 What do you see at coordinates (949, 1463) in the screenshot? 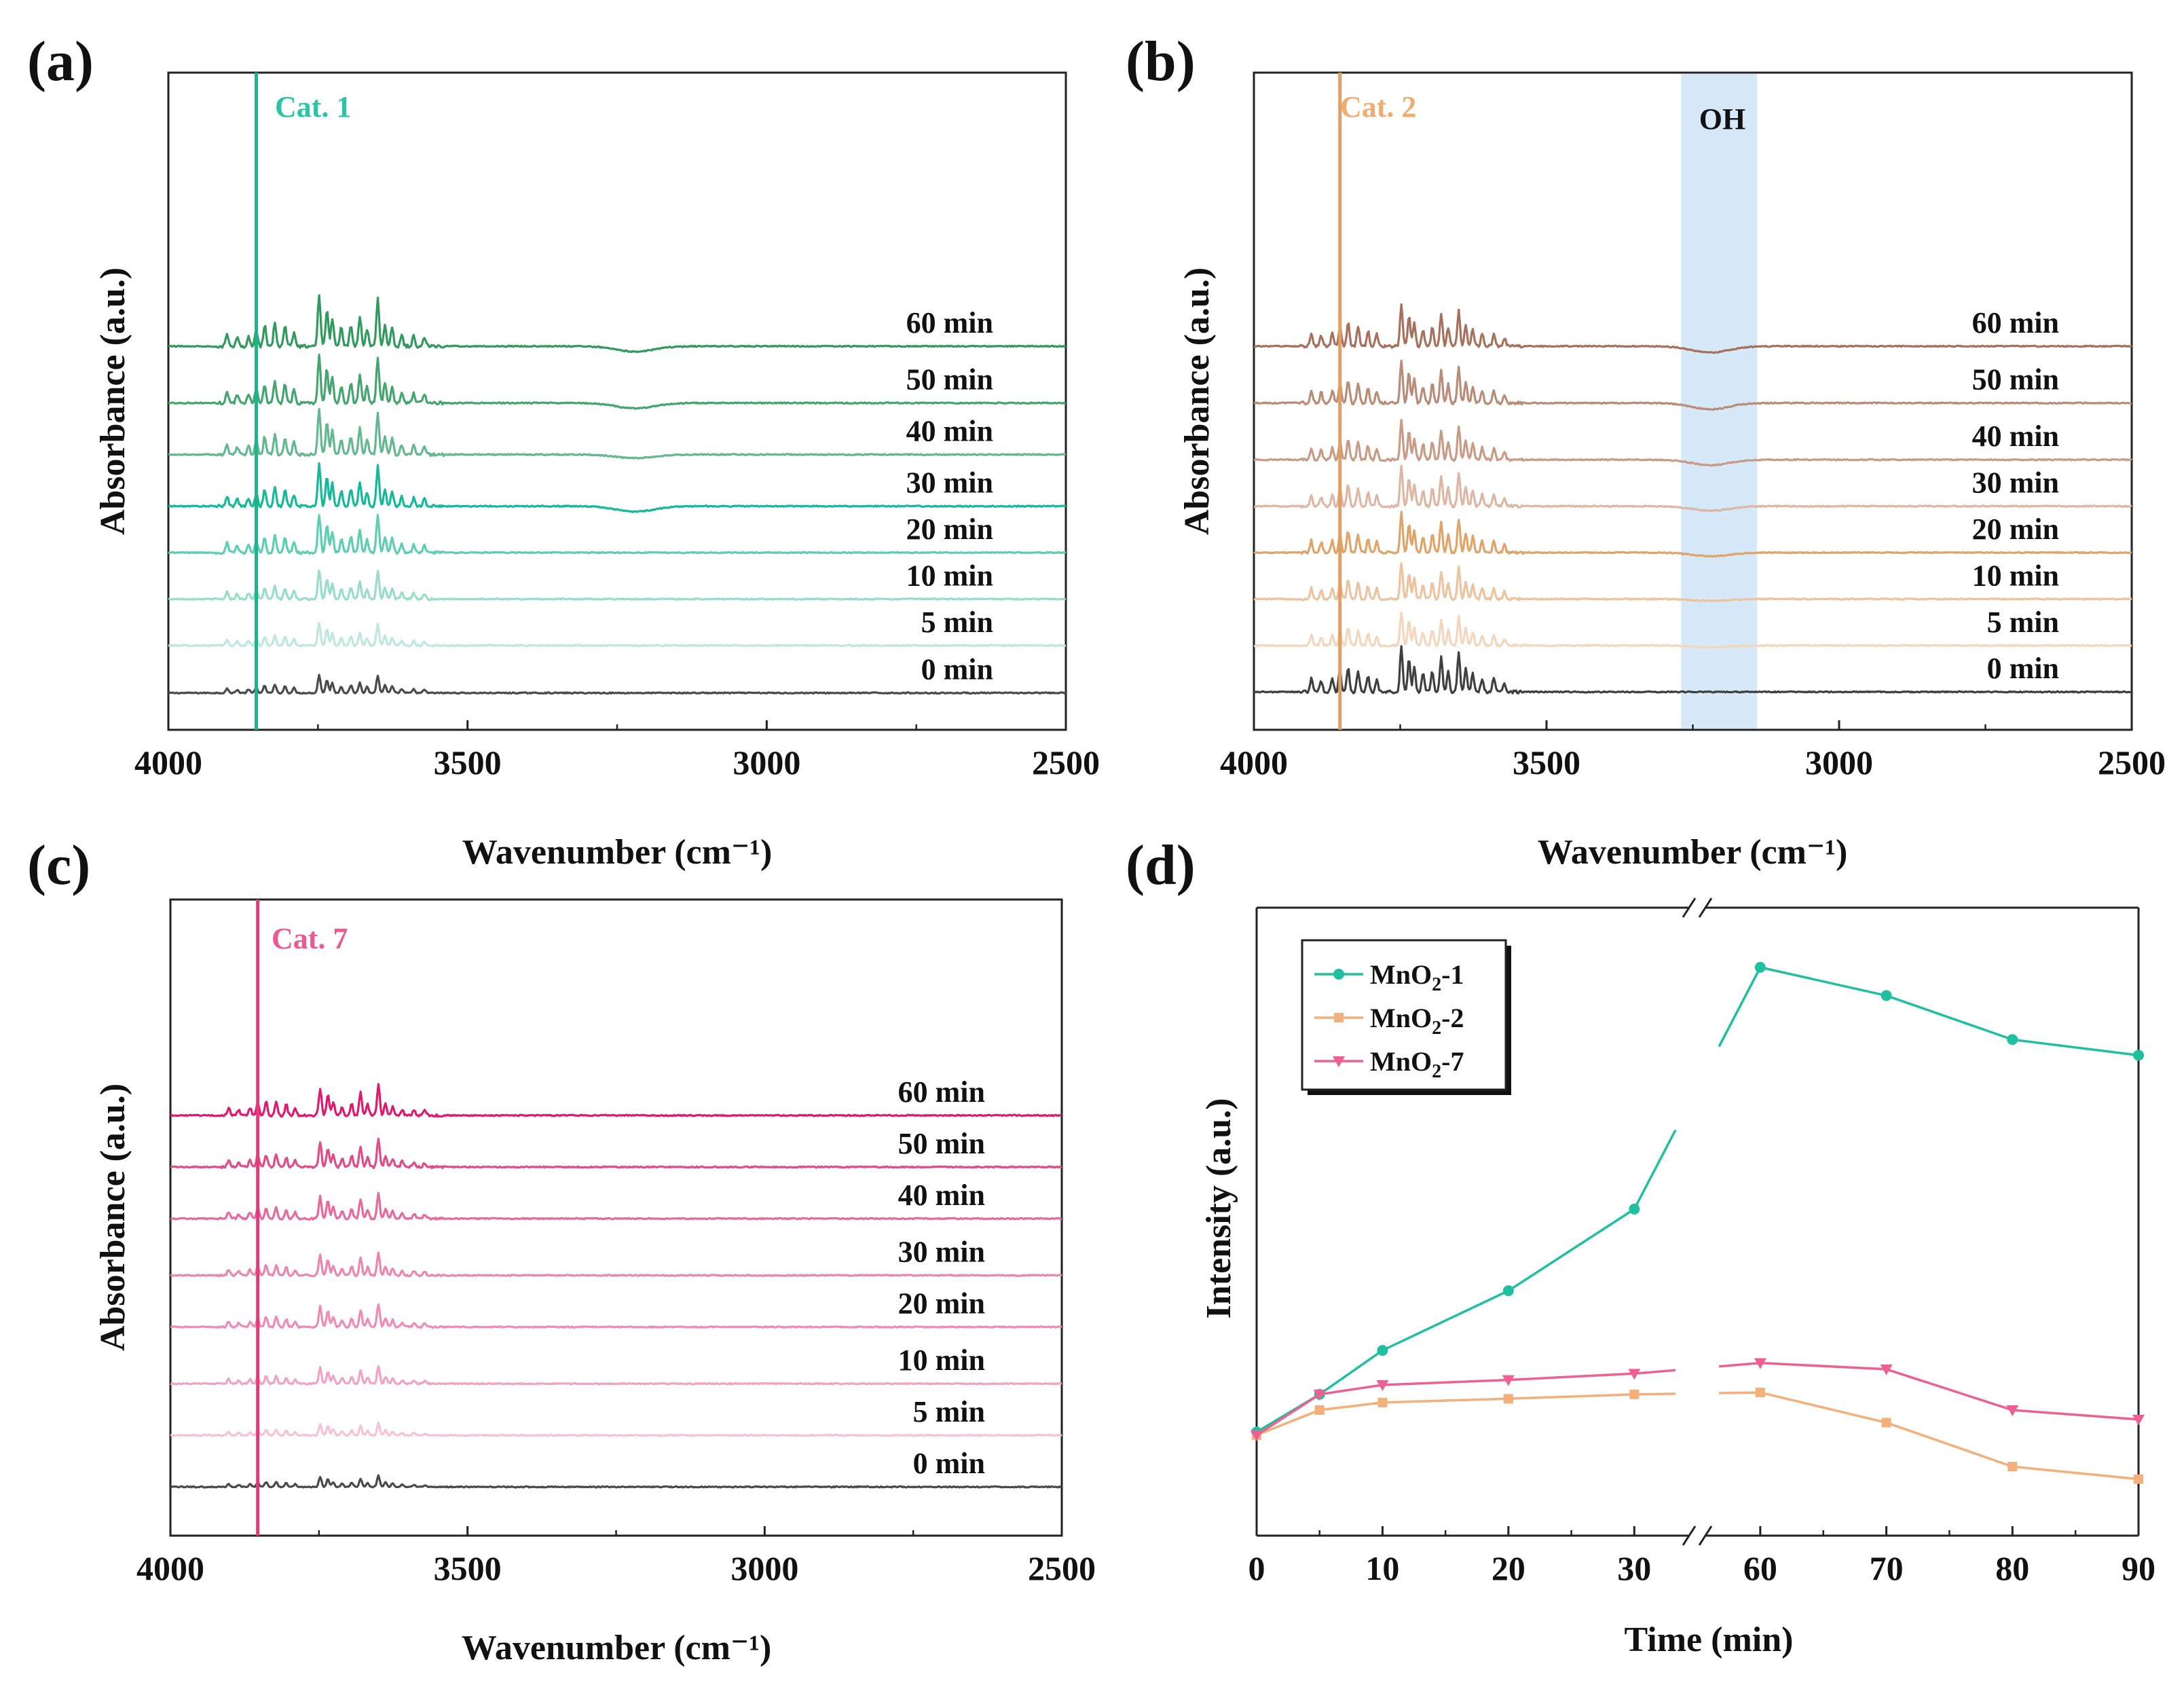
I see `time-label-c-0-min: 0 min` at bounding box center [949, 1463].